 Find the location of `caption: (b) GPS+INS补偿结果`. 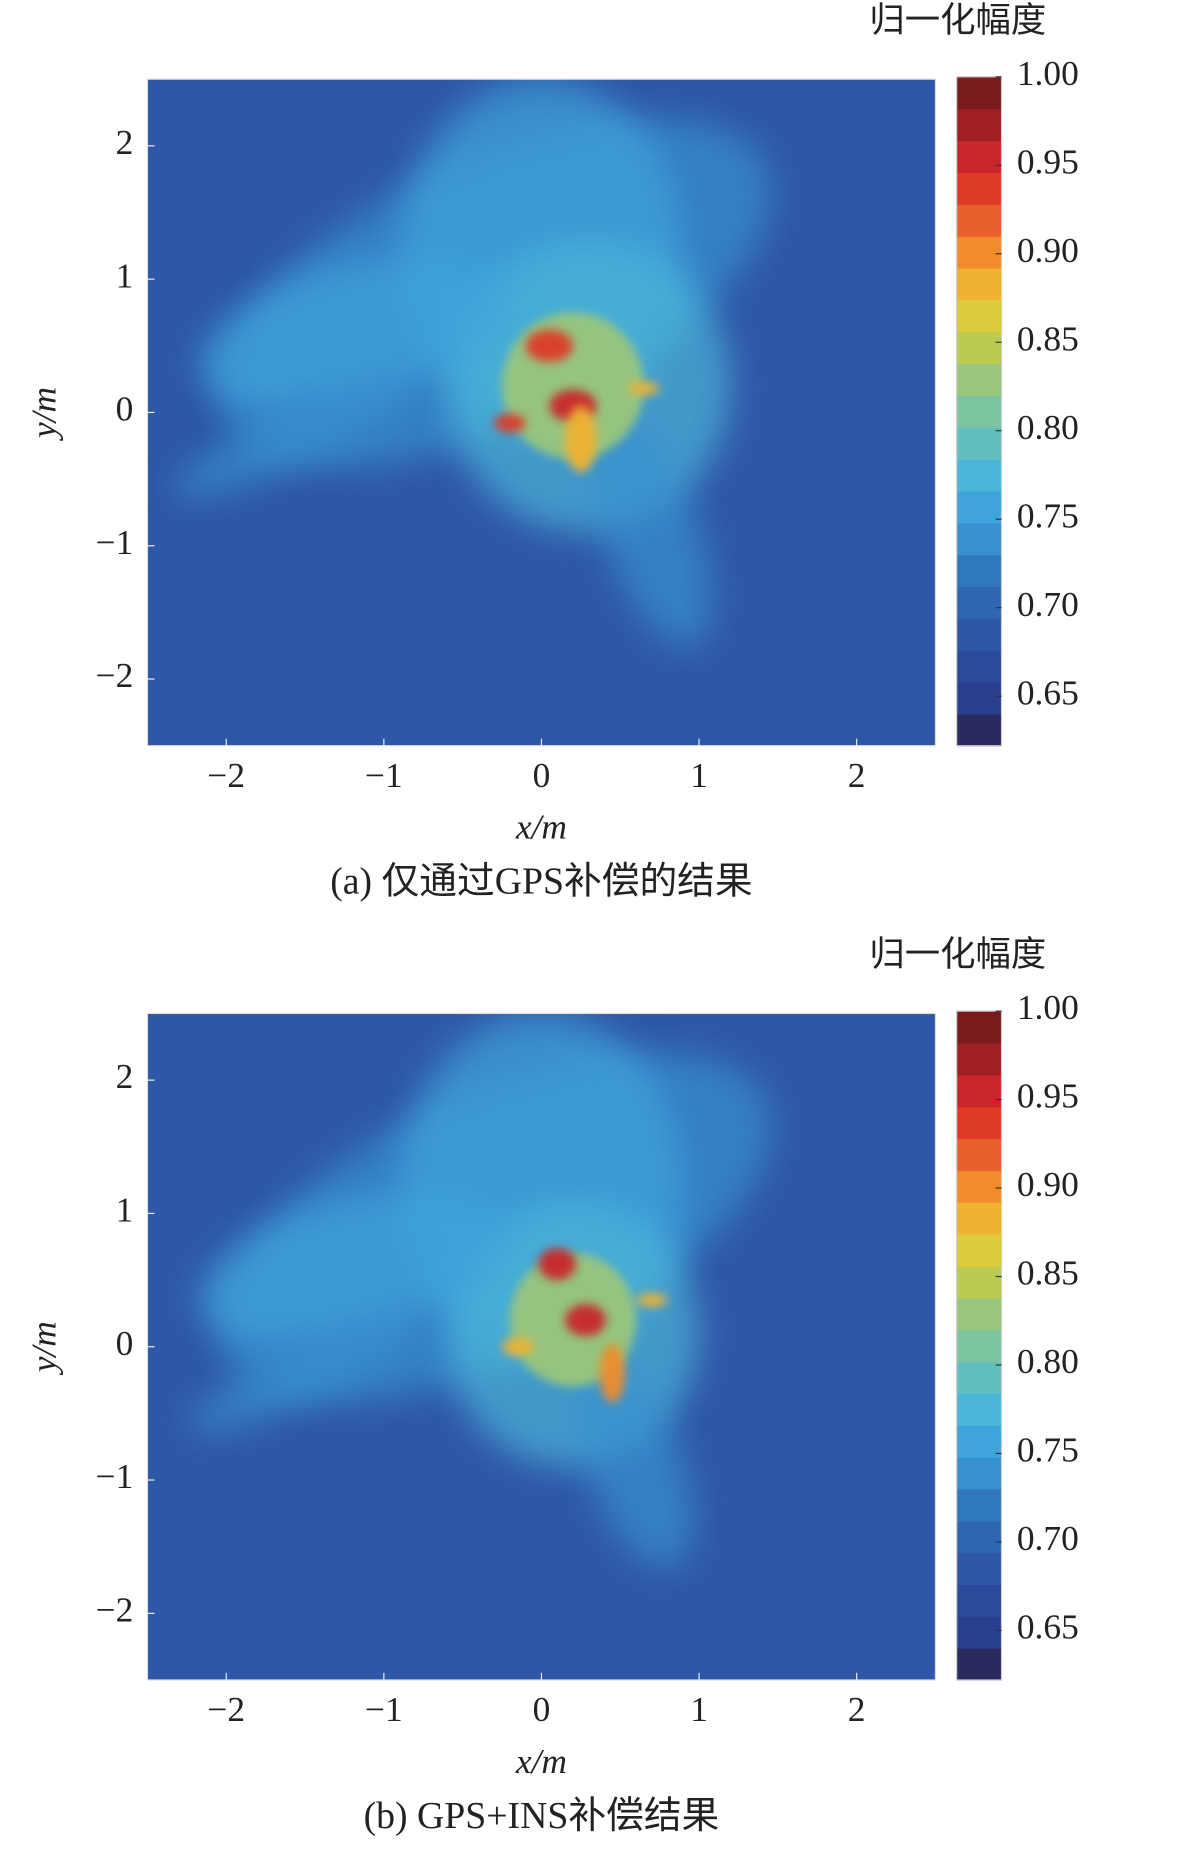

caption: (b) GPS+INS补偿结果 is located at coordinates (542, 1816).